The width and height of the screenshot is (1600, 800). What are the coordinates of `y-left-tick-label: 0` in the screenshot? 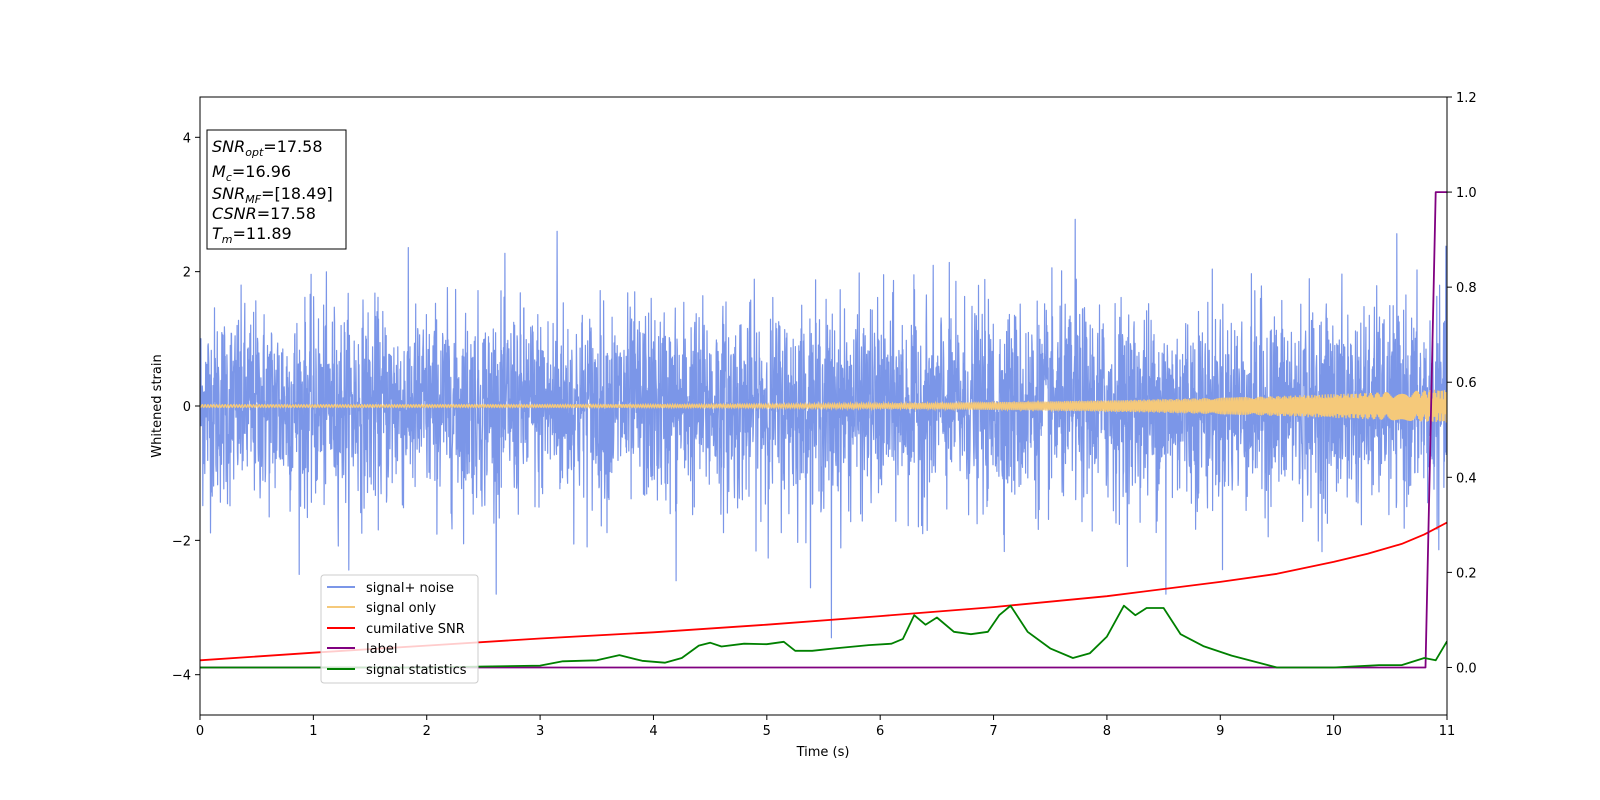 It's located at (187, 407).